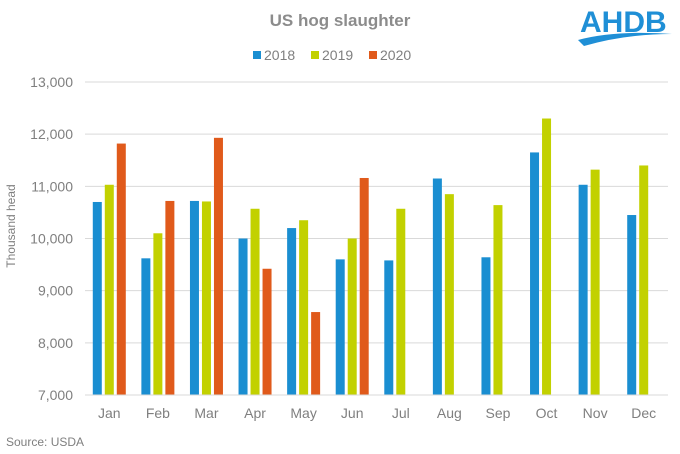 The height and width of the screenshot is (454, 680). Describe the element at coordinates (45, 442) in the screenshot. I see `source-note: Source: USDA` at that location.